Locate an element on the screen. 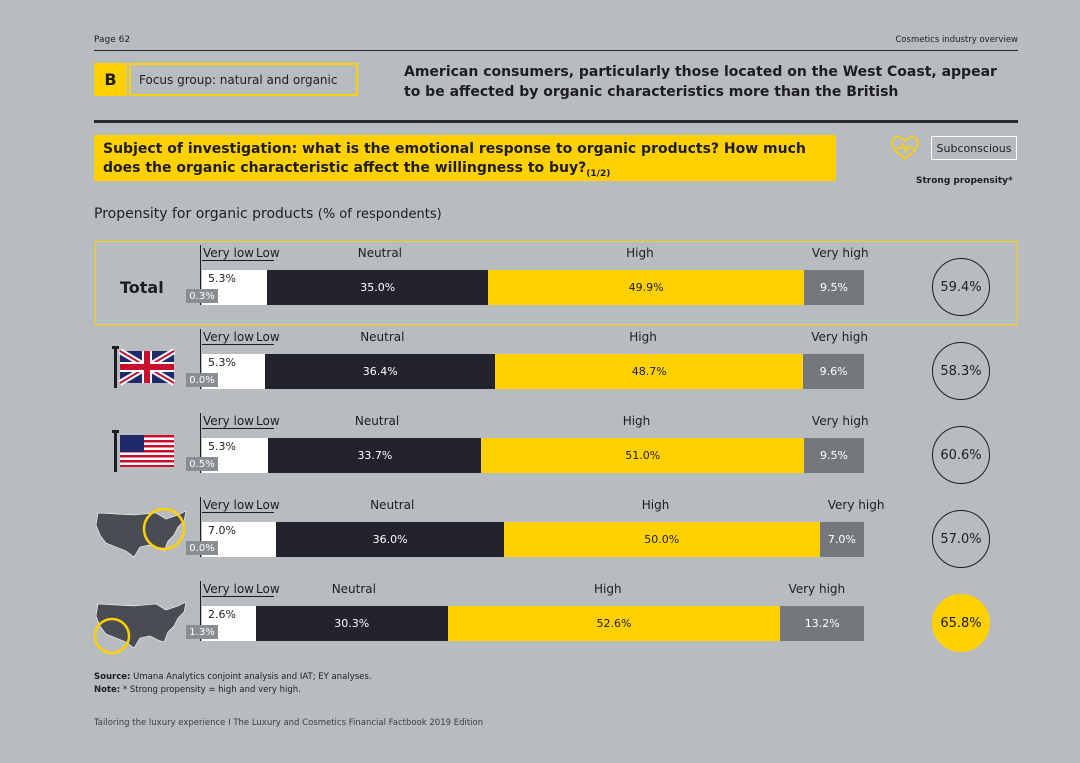 This screenshot has width=1080, height=763. section-letter: B is located at coordinates (110, 79).